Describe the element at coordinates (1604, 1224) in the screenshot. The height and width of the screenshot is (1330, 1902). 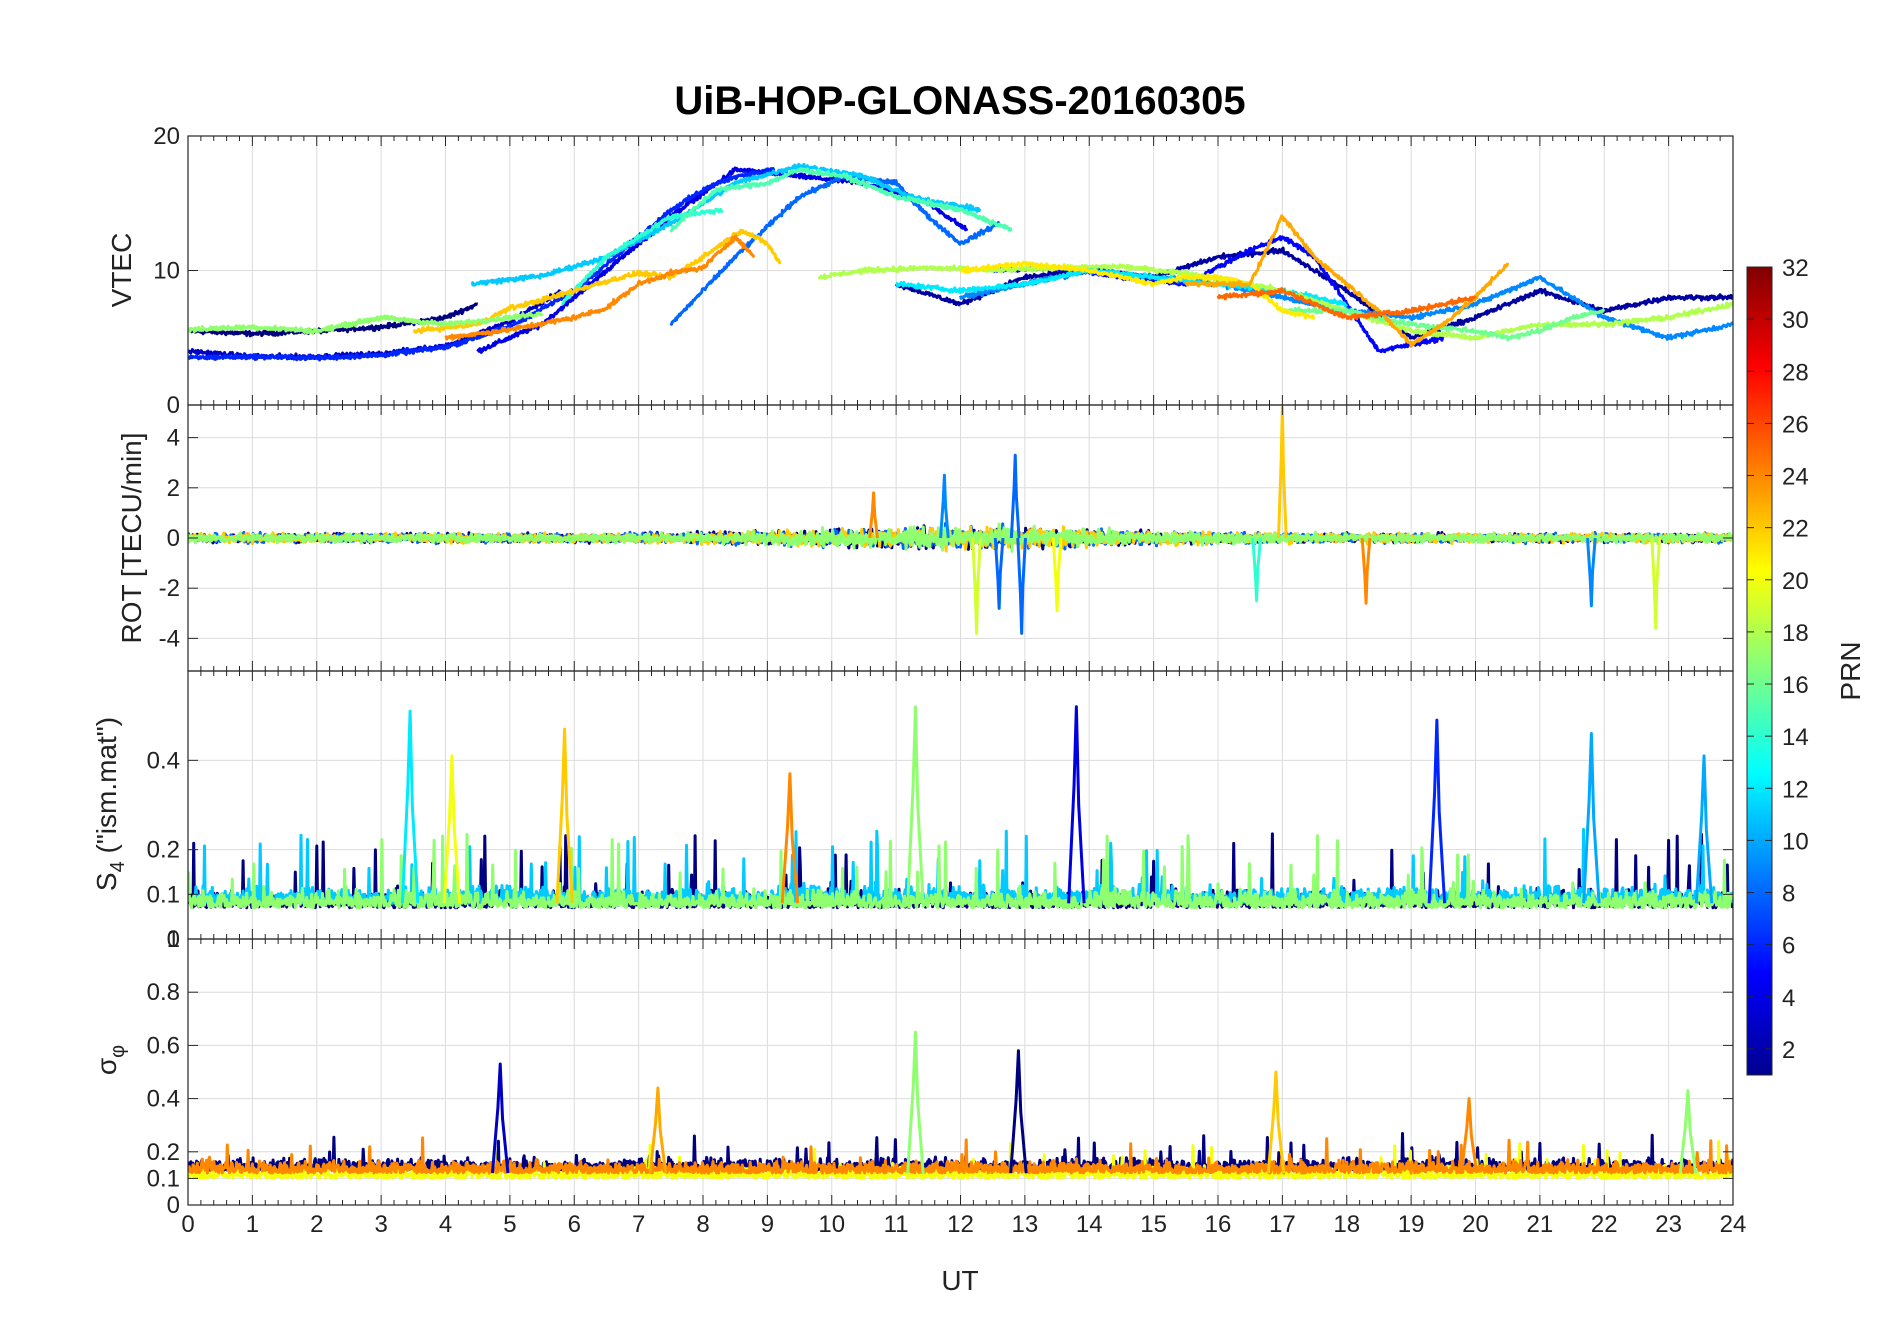
I see `x-tick-label: 22` at that location.